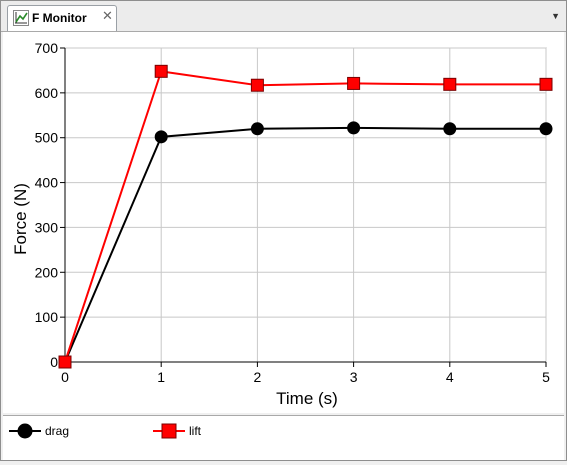 The image size is (567, 465). What do you see at coordinates (57, 431) in the screenshot?
I see `legend-label-drag: drag` at bounding box center [57, 431].